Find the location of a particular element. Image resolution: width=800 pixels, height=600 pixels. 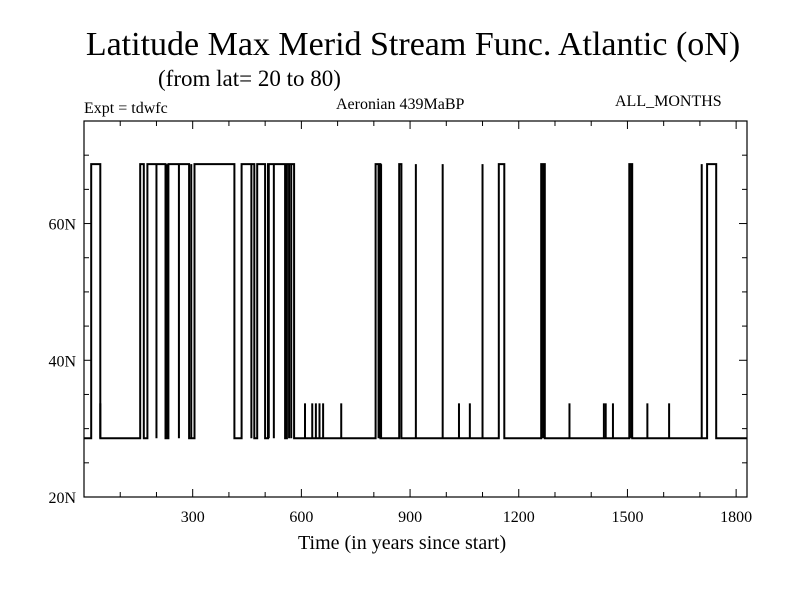

x-tick-label: 300 is located at coordinates (193, 517).